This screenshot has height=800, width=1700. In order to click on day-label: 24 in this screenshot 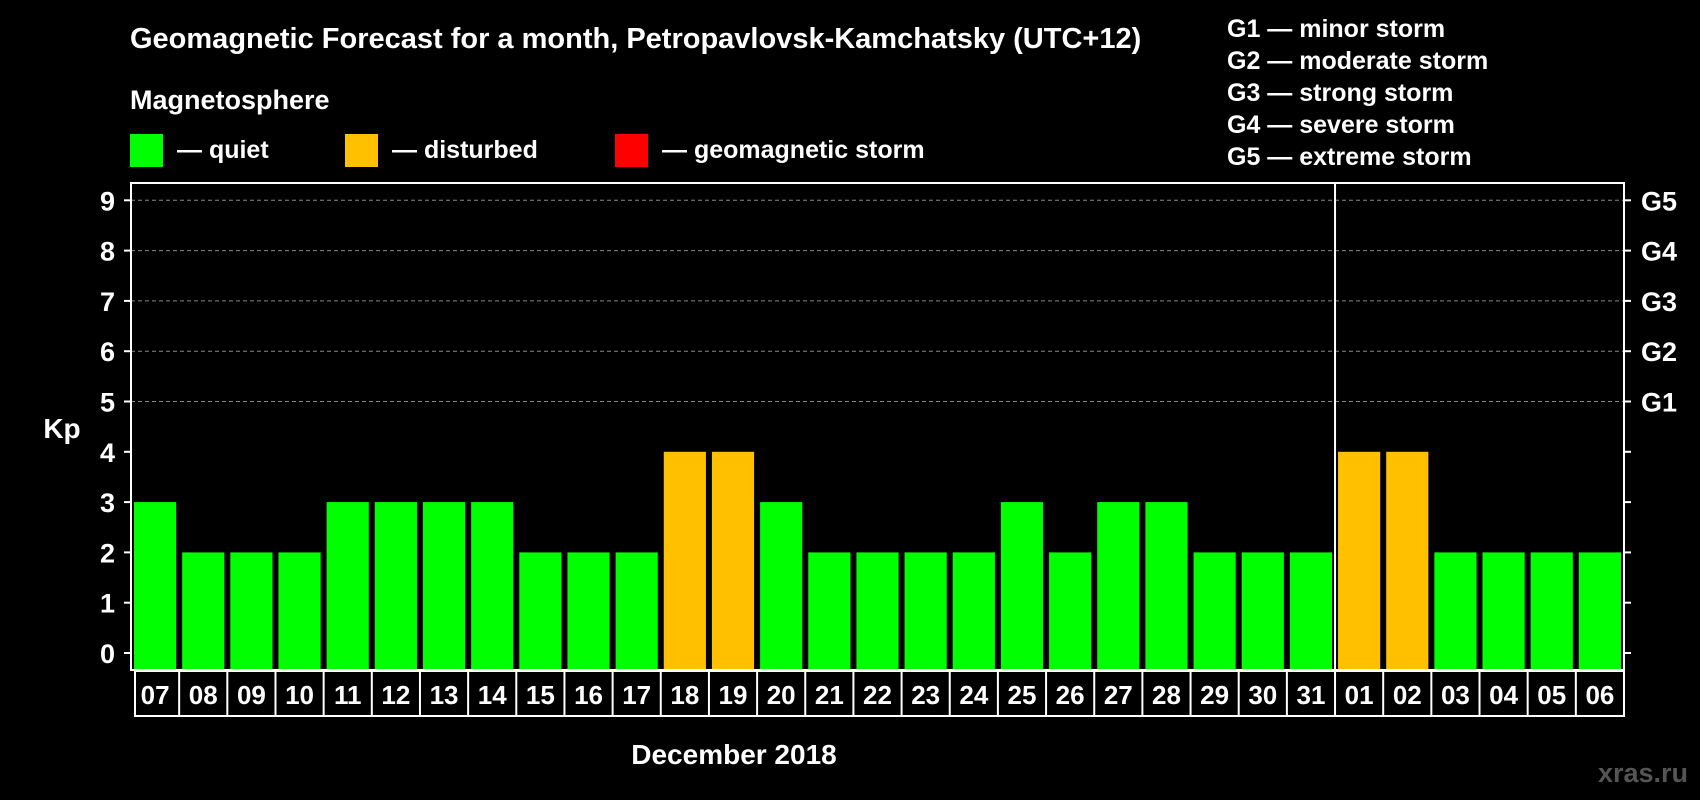, I will do `click(973, 695)`.